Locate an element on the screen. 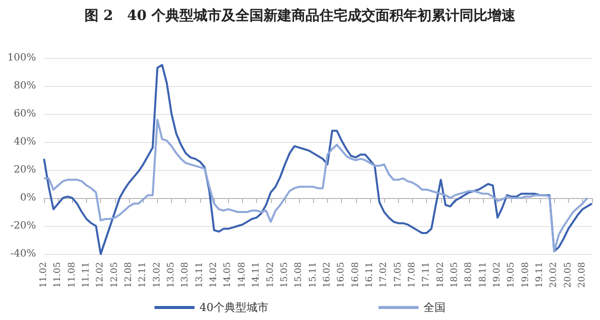 The width and height of the screenshot is (600, 320). y-tick-label: 40% is located at coordinates (25, 142).